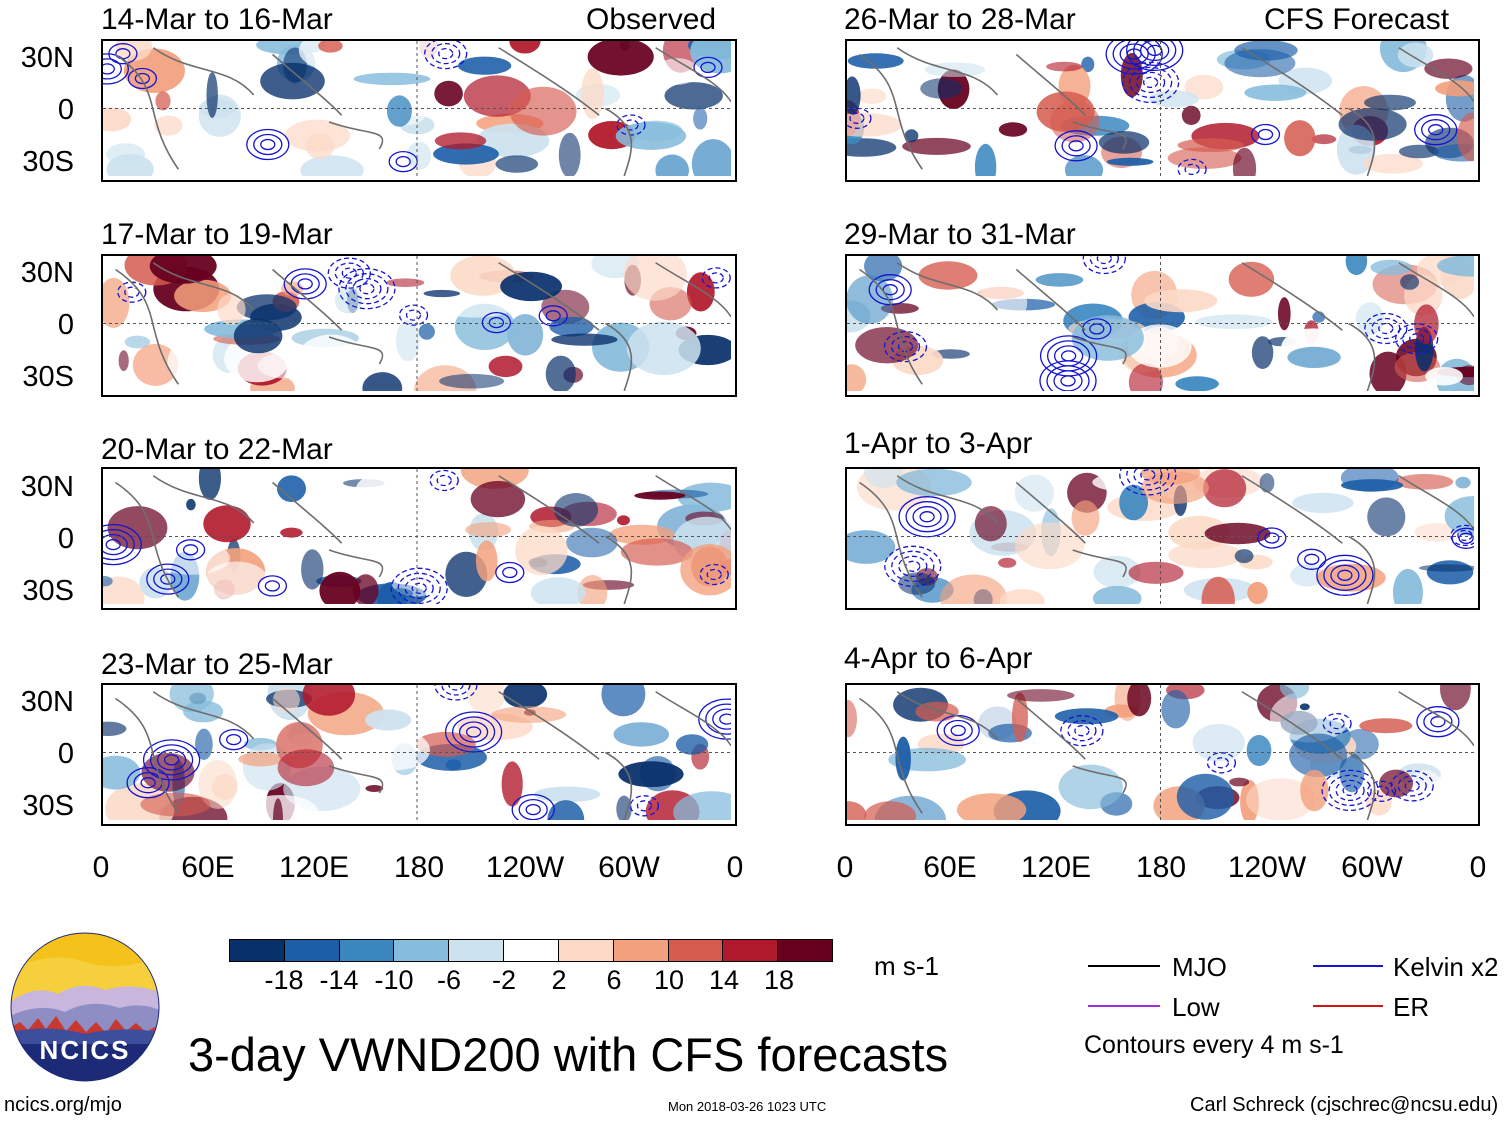  I want to click on footer-url: ncics.org/mjo, so click(63, 1105).